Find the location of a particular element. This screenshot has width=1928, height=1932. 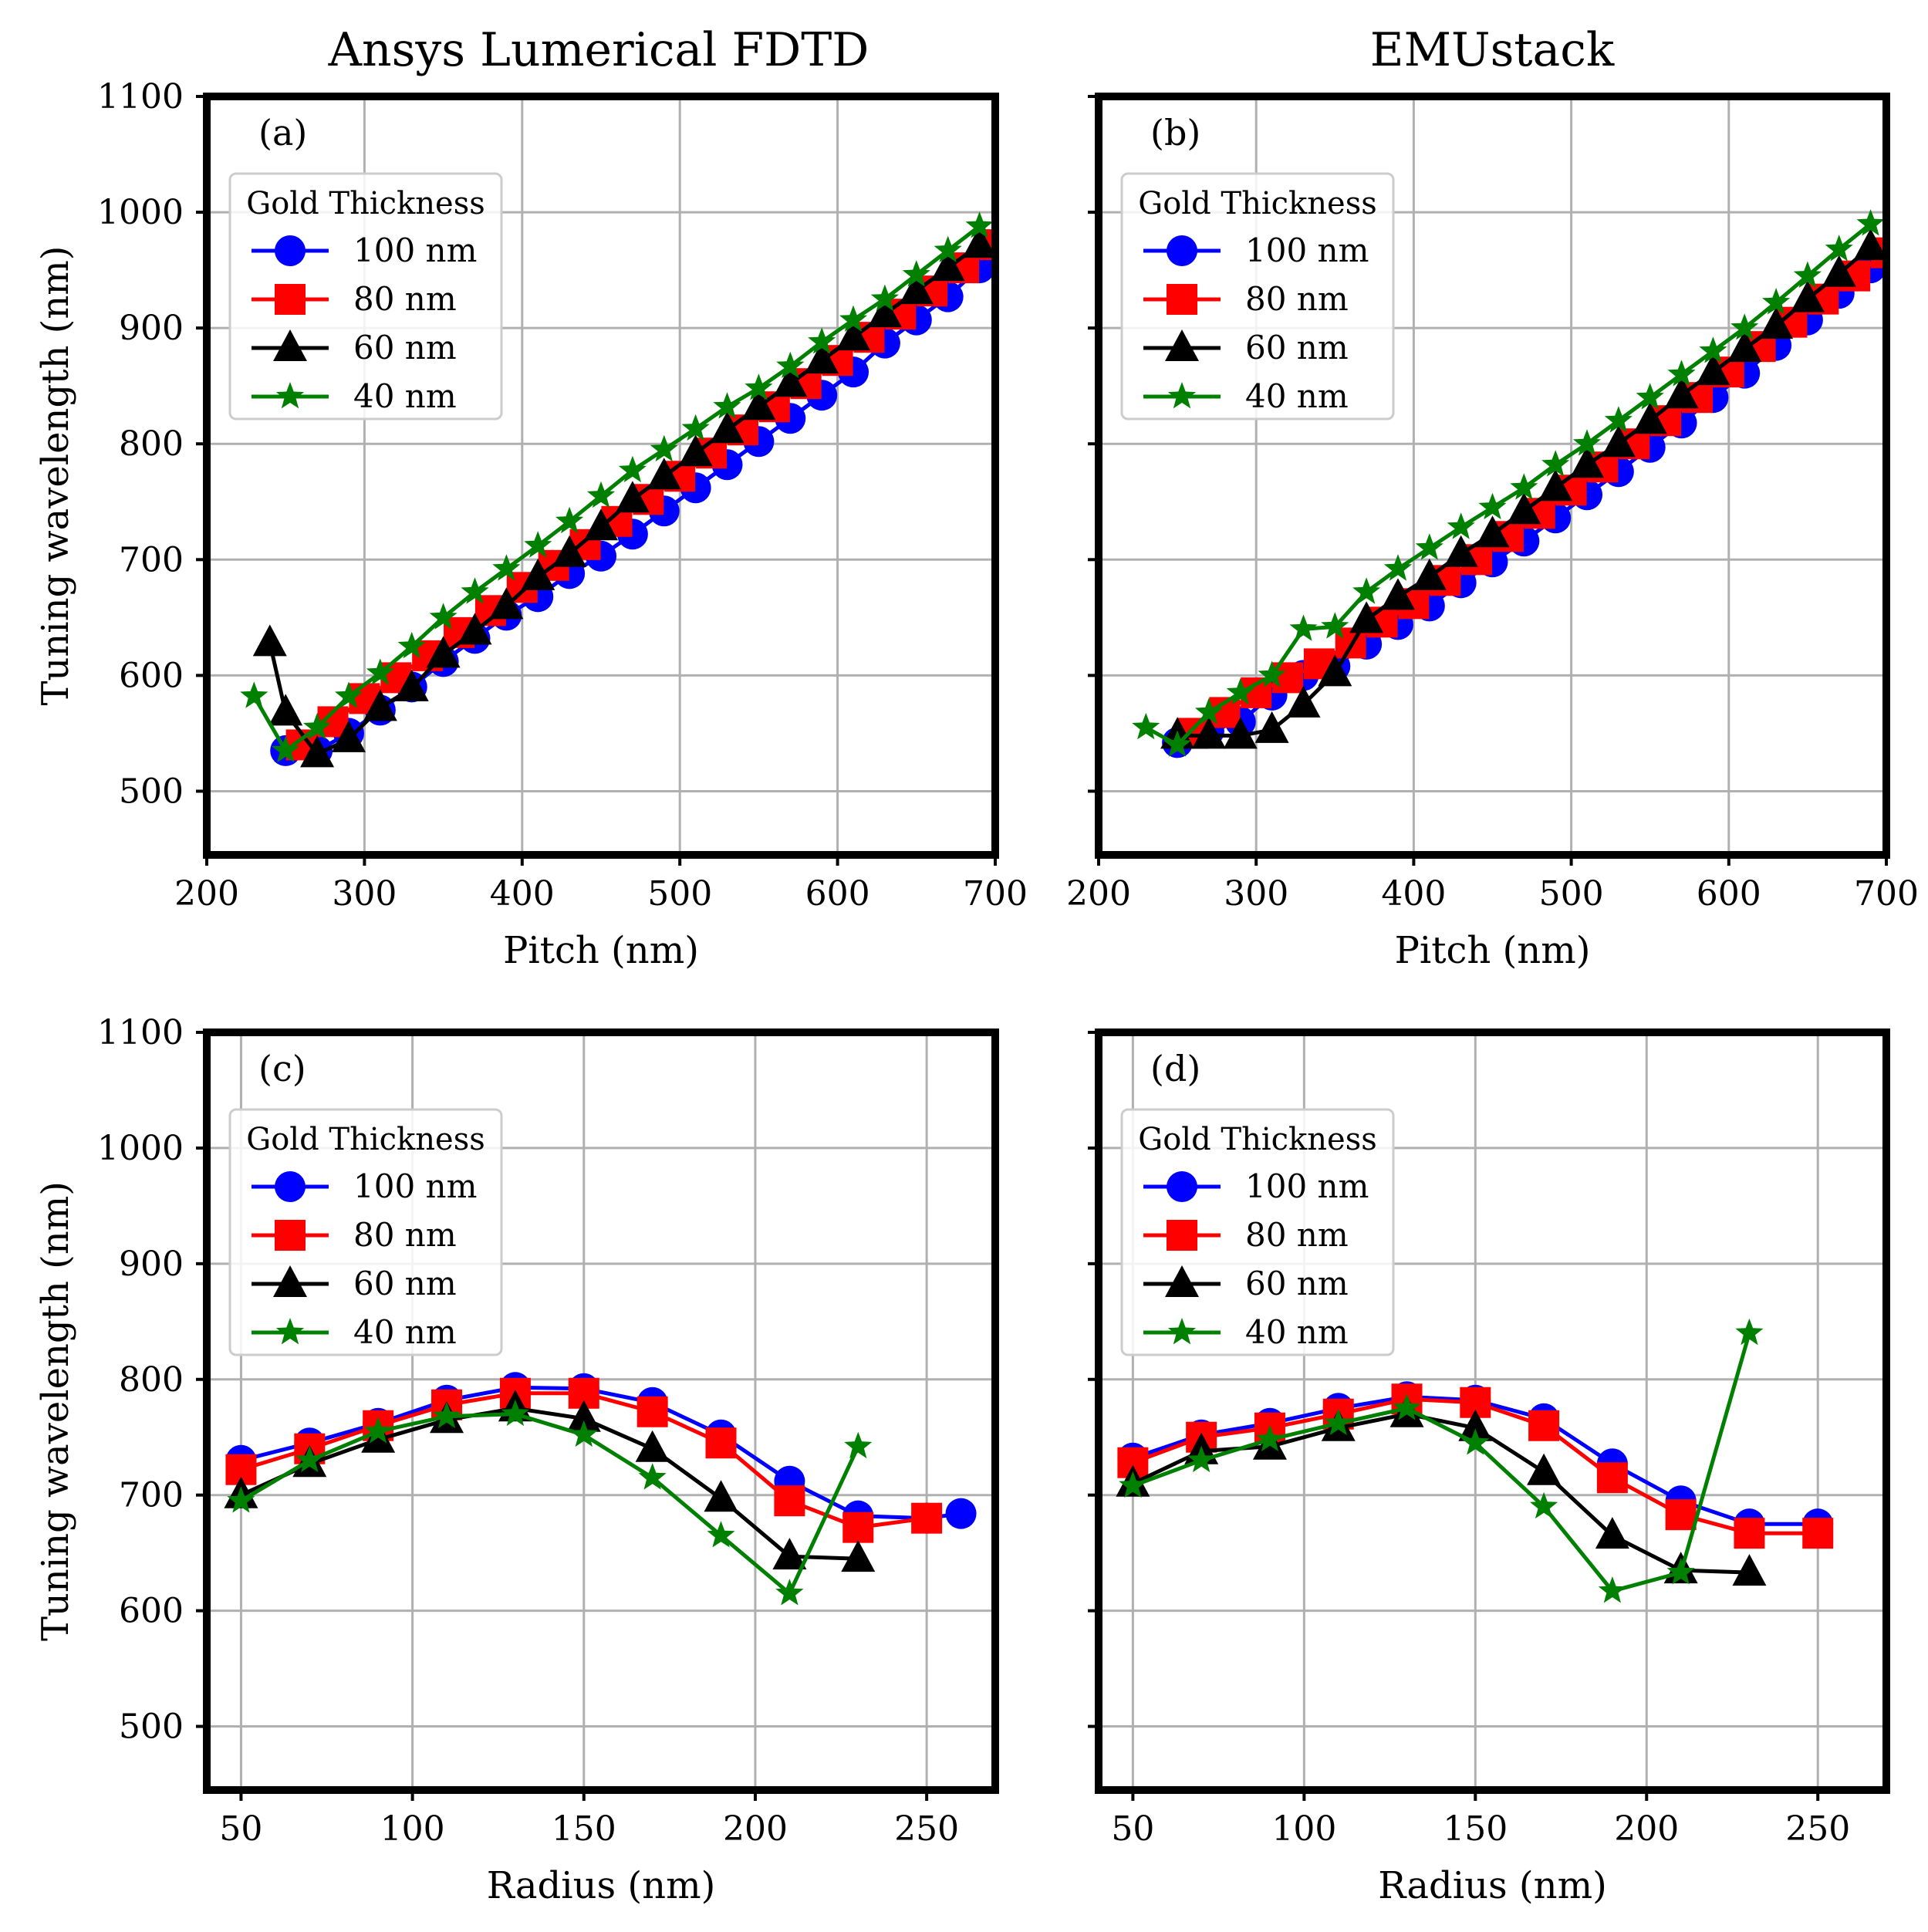

x-axis-label: Pitch (nm) is located at coordinates (601, 950).